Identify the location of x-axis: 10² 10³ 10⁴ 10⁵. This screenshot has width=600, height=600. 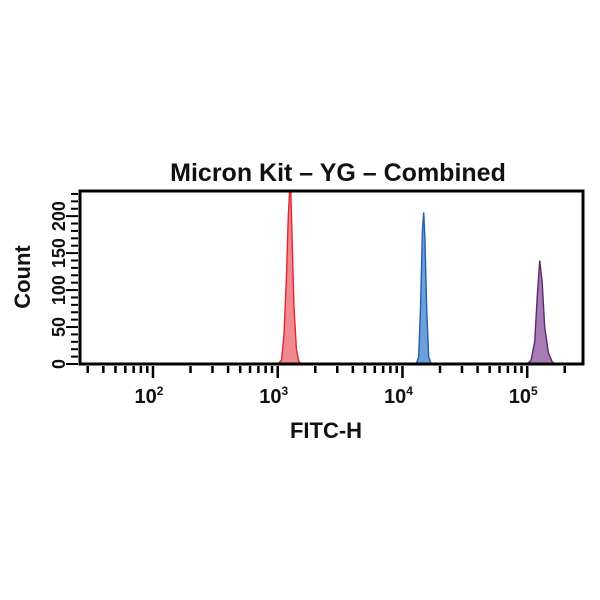
(326, 387).